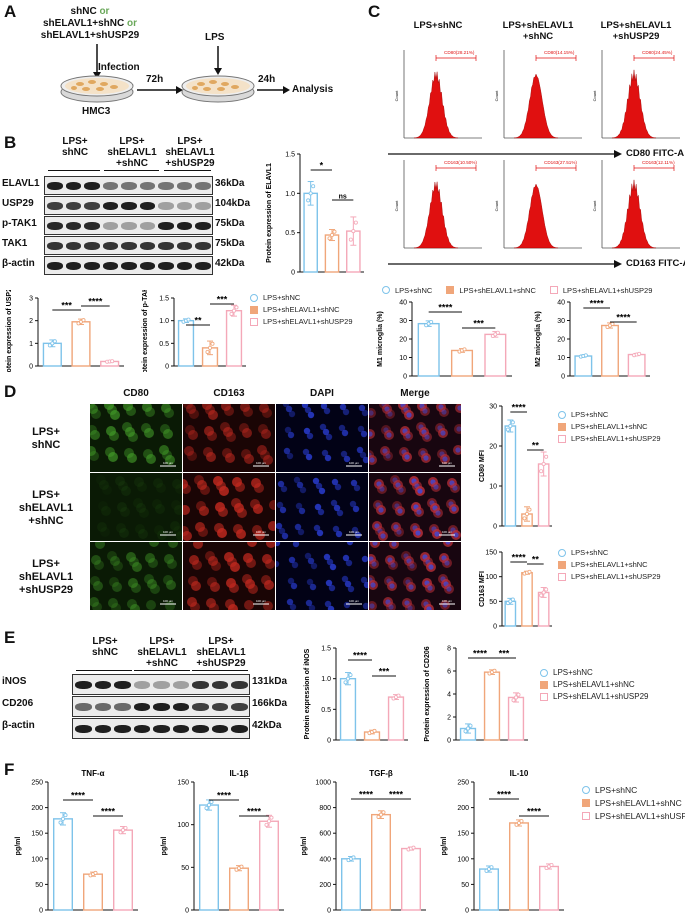 The image size is (685, 918). I want to click on y-tick-label: 400, so click(325, 859).